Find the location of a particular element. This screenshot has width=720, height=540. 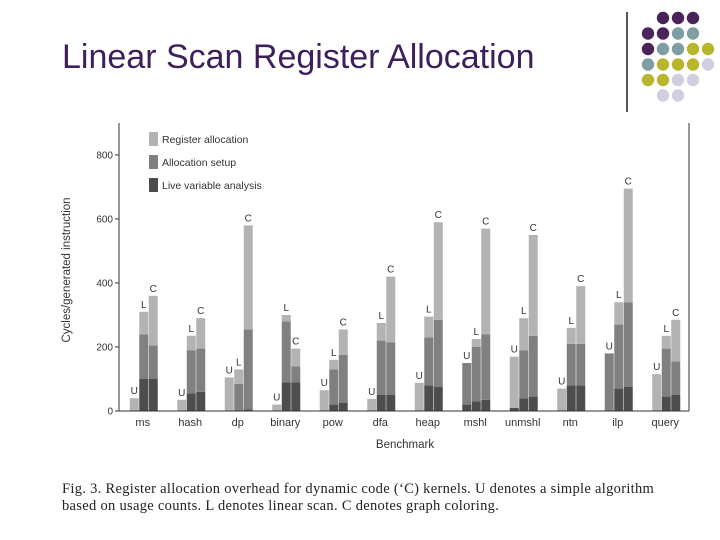

slide-title: Linear Scan Register Allocation is located at coordinates (298, 57).